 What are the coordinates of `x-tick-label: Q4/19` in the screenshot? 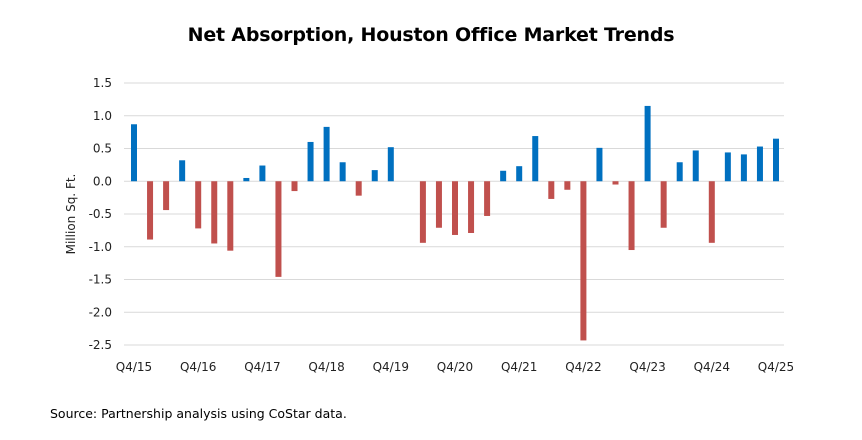 It's located at (391, 367).